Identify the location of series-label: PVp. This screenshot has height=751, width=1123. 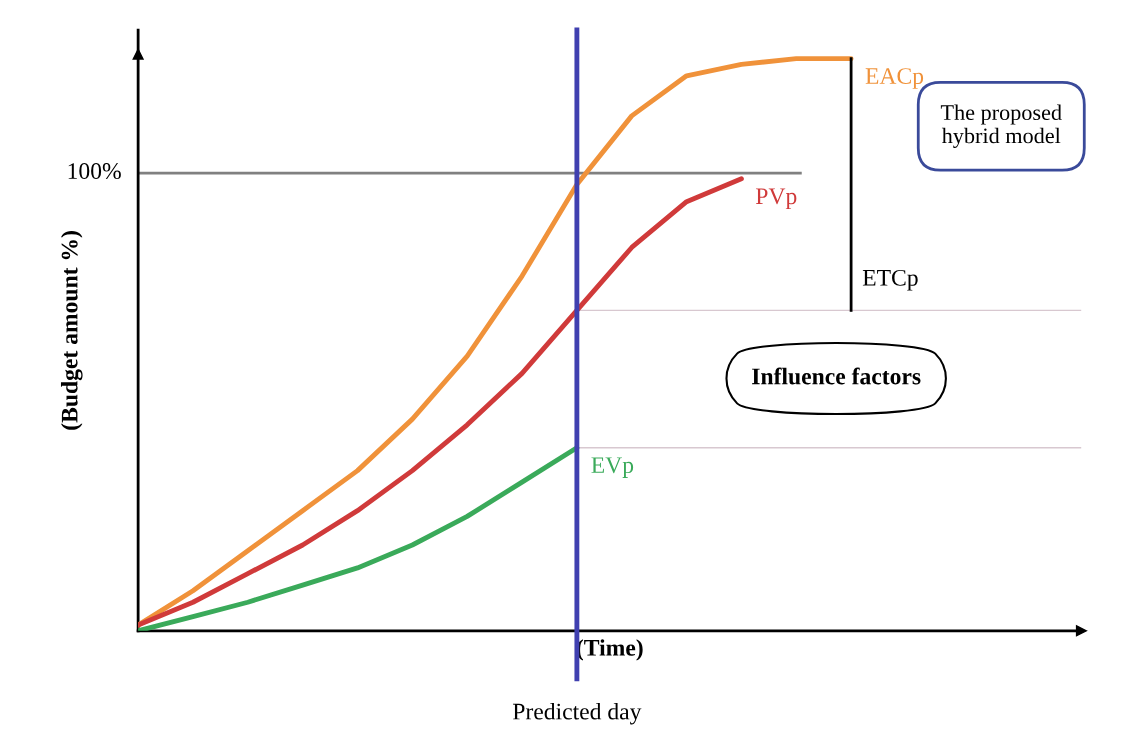
(776, 198).